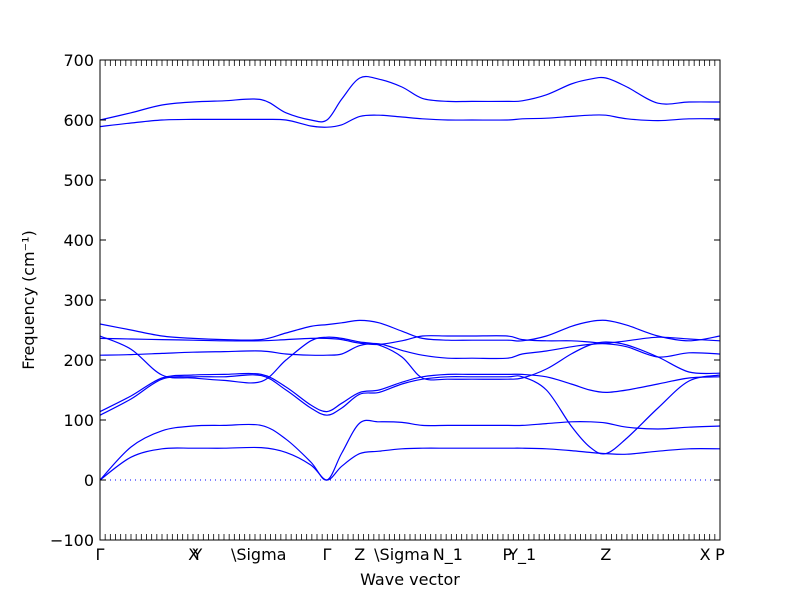 Image resolution: width=800 pixels, height=600 pixels. Describe the element at coordinates (72, 540) in the screenshot. I see `y-tick-label: −100` at that location.